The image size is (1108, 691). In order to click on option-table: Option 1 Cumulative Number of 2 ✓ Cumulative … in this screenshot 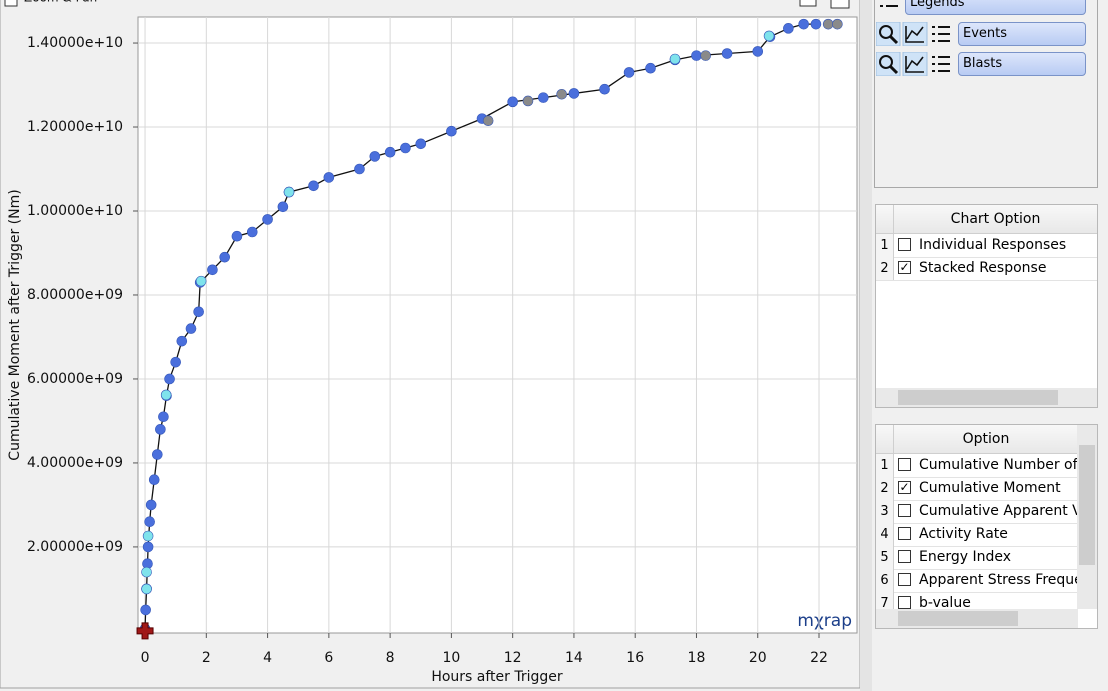, I will do `click(986, 526)`.